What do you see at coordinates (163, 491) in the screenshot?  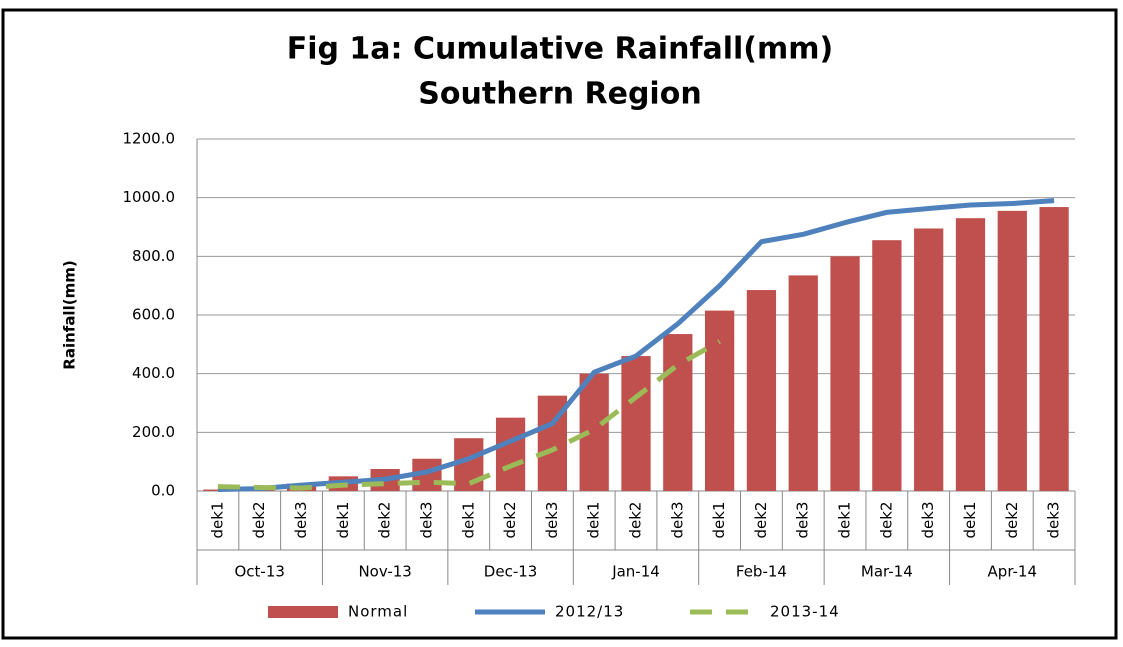 I see `y-tick-label: 0.0` at bounding box center [163, 491].